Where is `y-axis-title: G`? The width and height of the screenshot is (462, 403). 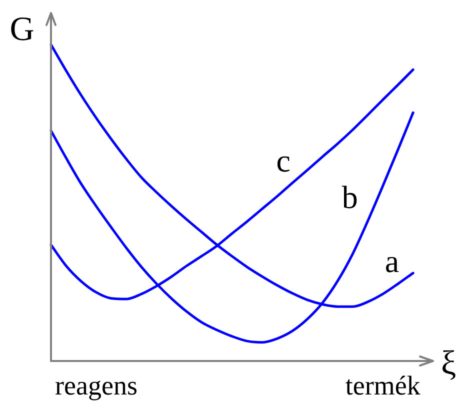 y-axis-title: G is located at coordinates (22, 29).